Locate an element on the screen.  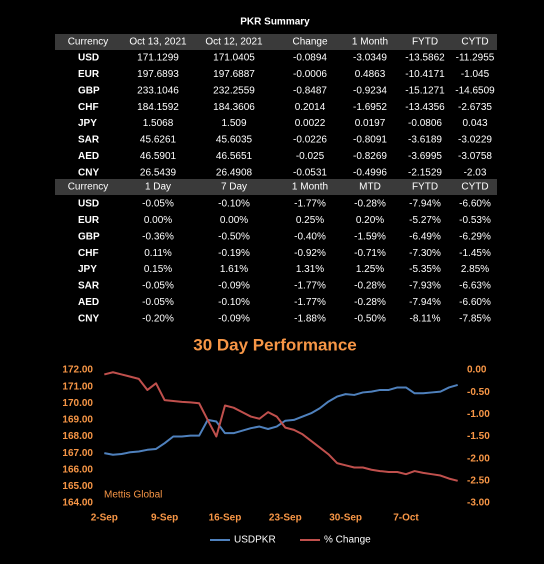
cell: 46.5901 is located at coordinates (158, 156).